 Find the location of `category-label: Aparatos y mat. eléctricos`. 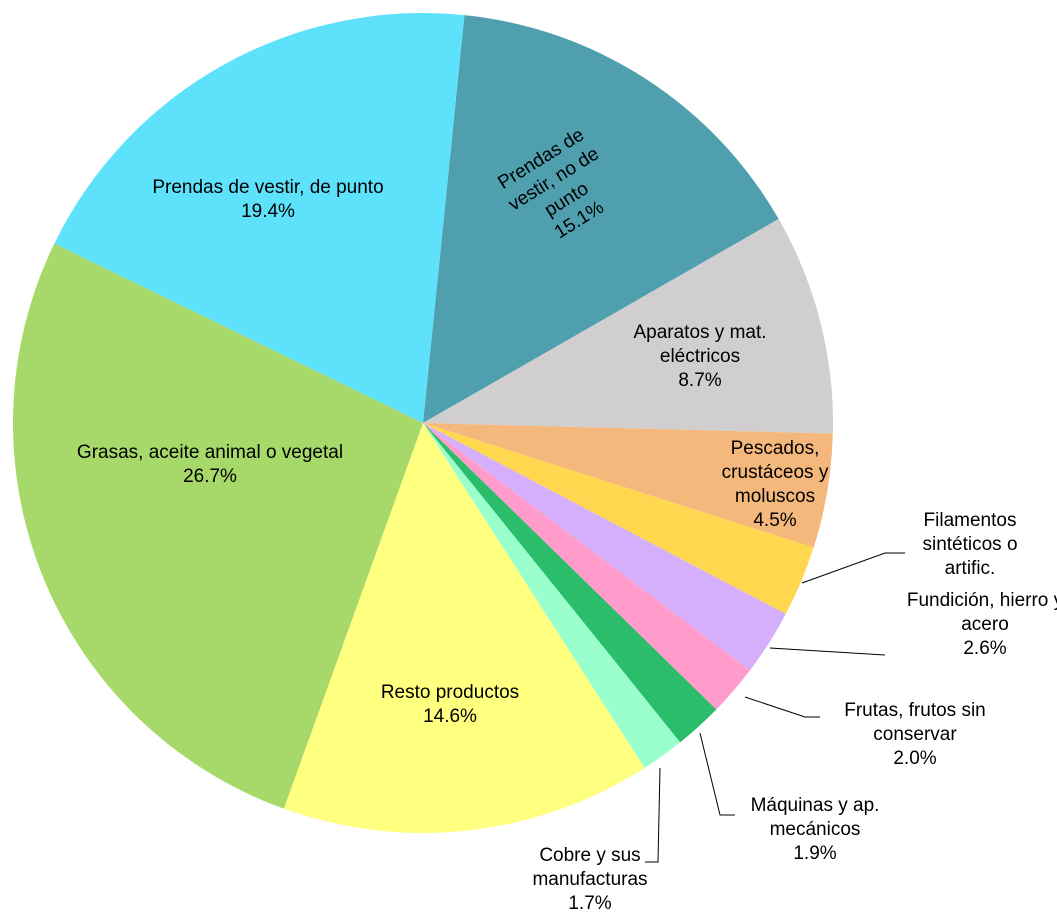

category-label: Aparatos y mat. eléctricos is located at coordinates (700, 344).